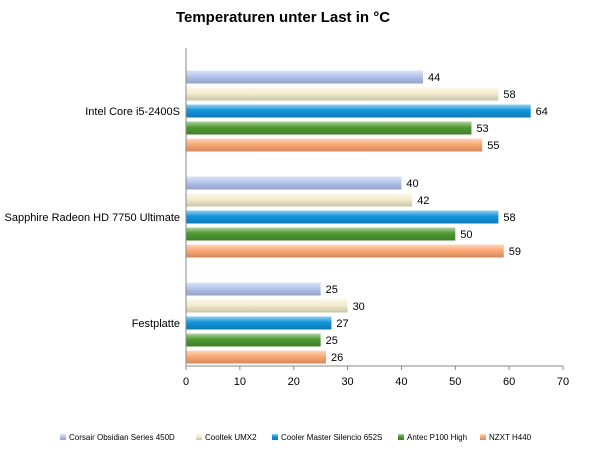 The width and height of the screenshot is (600, 456). What do you see at coordinates (455, 382) in the screenshot?
I see `x-tick-label: 50` at bounding box center [455, 382].